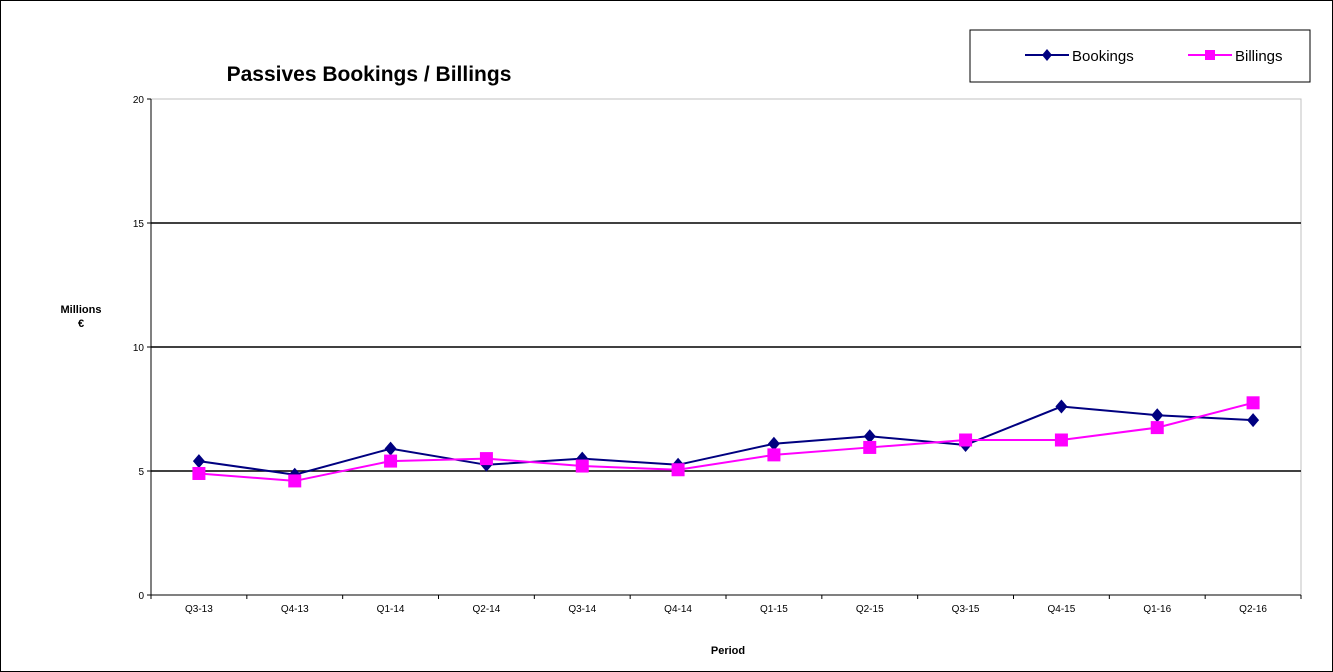 The image size is (1333, 672). Describe the element at coordinates (141, 472) in the screenshot. I see `y-tick-label: 5` at that location.